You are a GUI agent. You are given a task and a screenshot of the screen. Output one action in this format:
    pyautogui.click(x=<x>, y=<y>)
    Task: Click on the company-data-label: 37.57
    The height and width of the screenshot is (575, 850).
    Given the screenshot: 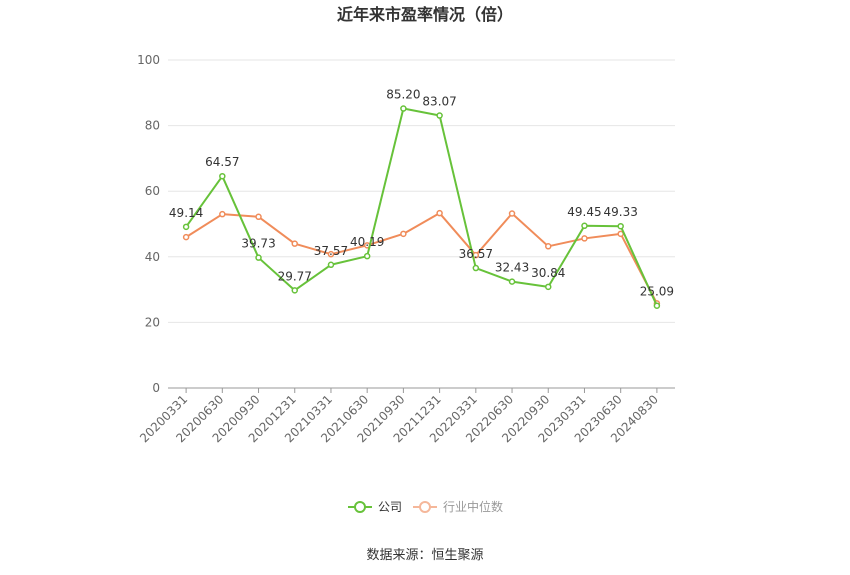 What is the action you would take?
    pyautogui.click(x=331, y=251)
    